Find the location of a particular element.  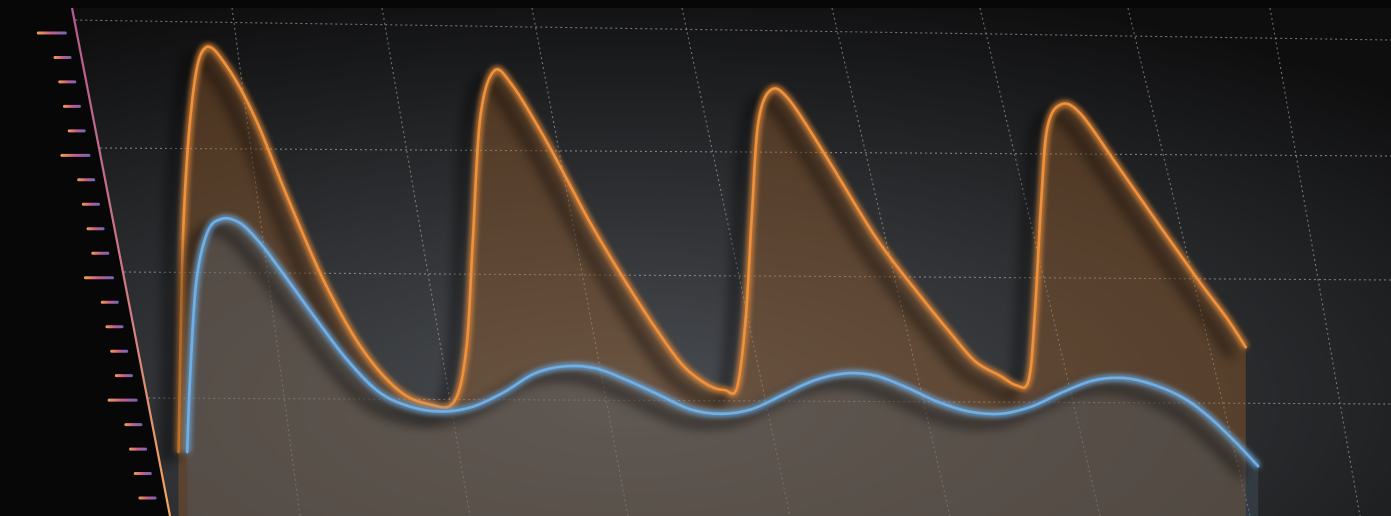

scale-ticks is located at coordinates (96, 265).